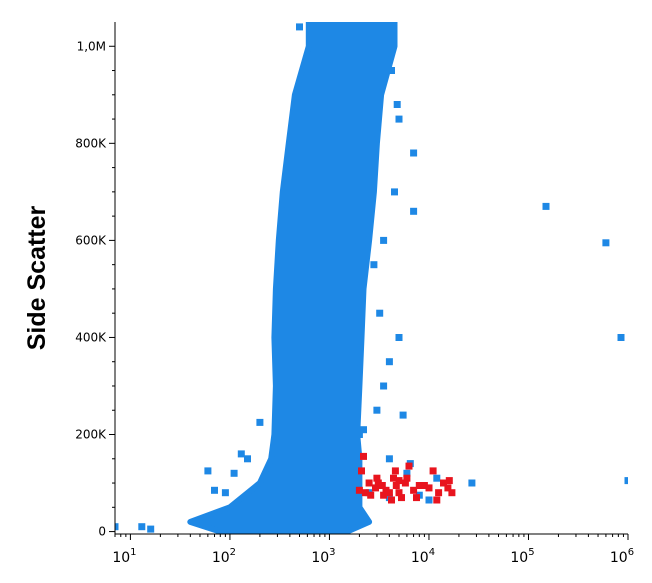  I want to click on x-tick-label: 10⁶, so click(622, 556).